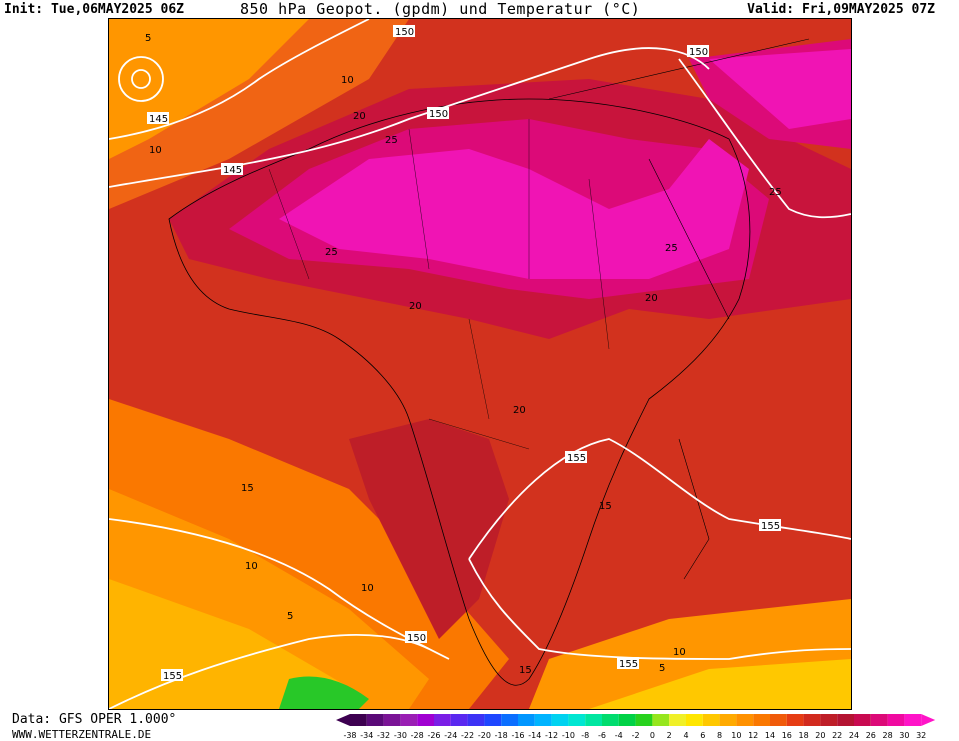 This screenshot has height=741, width=959. What do you see at coordinates (685, 735) in the screenshot?
I see `legend-tick-label: 4` at bounding box center [685, 735].